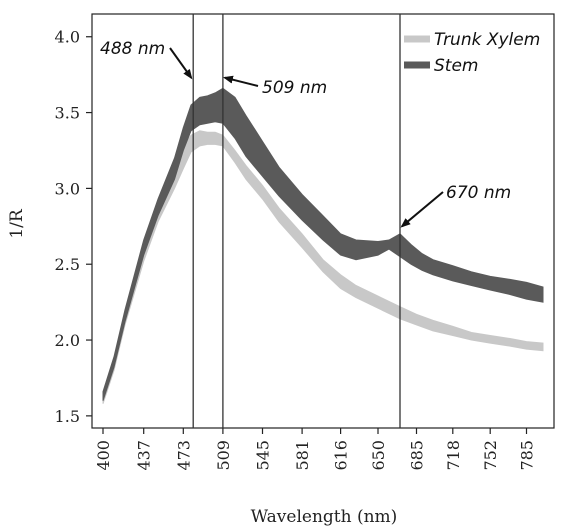 The width and height of the screenshot is (562, 530). I want to click on y-tick-label: 2.0, so click(67, 340).